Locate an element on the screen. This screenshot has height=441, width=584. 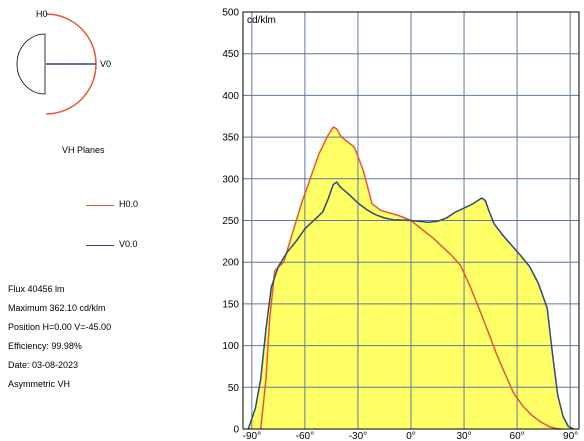
position-text: Position H=0.00 V=-45.00 is located at coordinates (60, 327).